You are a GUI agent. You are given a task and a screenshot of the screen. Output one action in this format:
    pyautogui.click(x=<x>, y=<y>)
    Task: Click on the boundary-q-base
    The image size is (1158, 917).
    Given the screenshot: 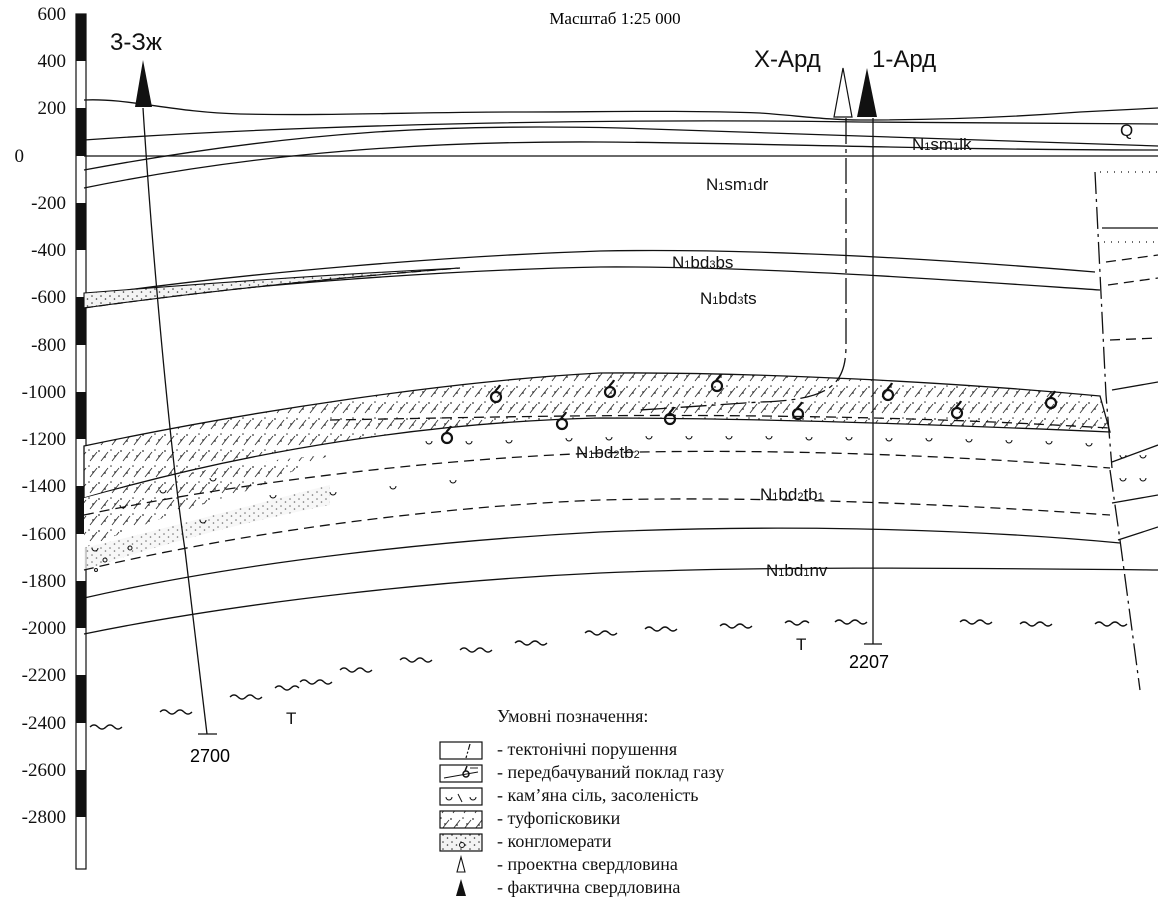 What is the action you would take?
    pyautogui.click(x=620, y=130)
    